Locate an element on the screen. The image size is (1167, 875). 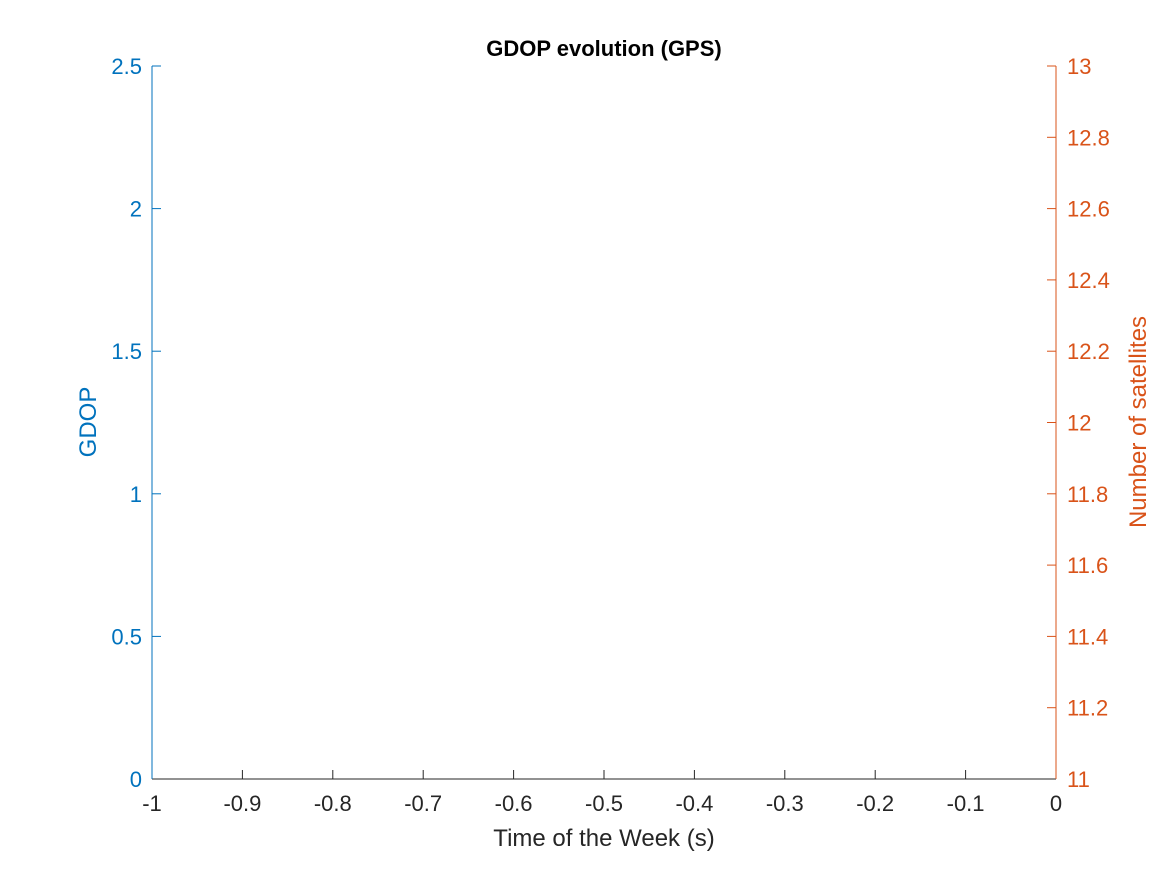
left-y-tick-label: 0 is located at coordinates (136, 779).